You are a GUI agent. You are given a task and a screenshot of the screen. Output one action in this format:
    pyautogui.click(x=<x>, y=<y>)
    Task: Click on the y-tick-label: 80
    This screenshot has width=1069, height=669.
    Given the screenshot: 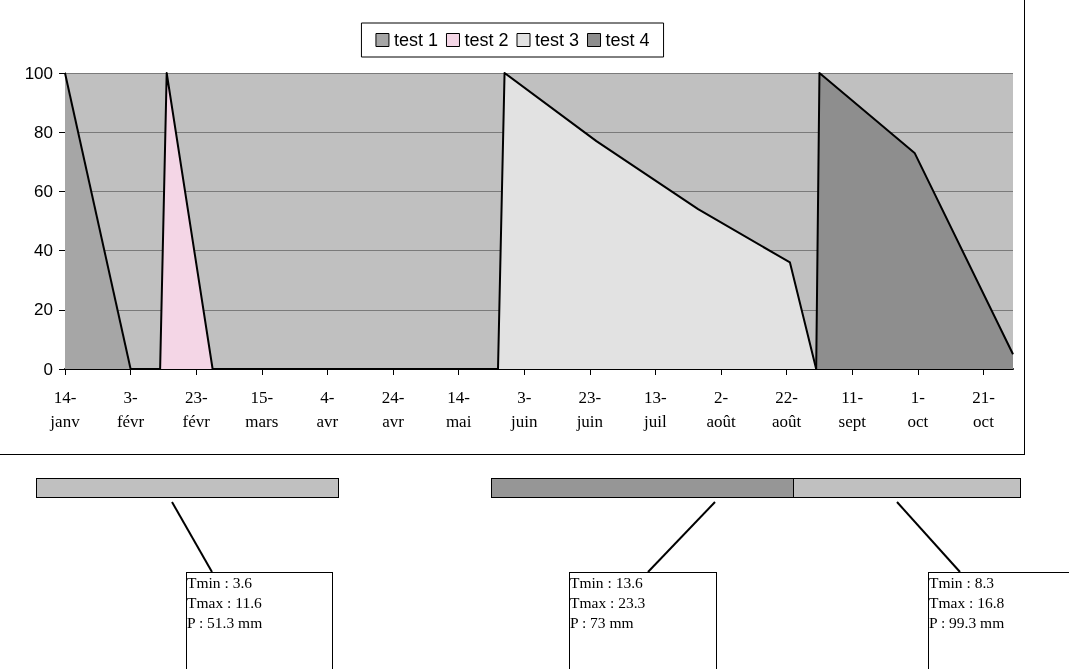 What is the action you would take?
    pyautogui.click(x=43, y=132)
    